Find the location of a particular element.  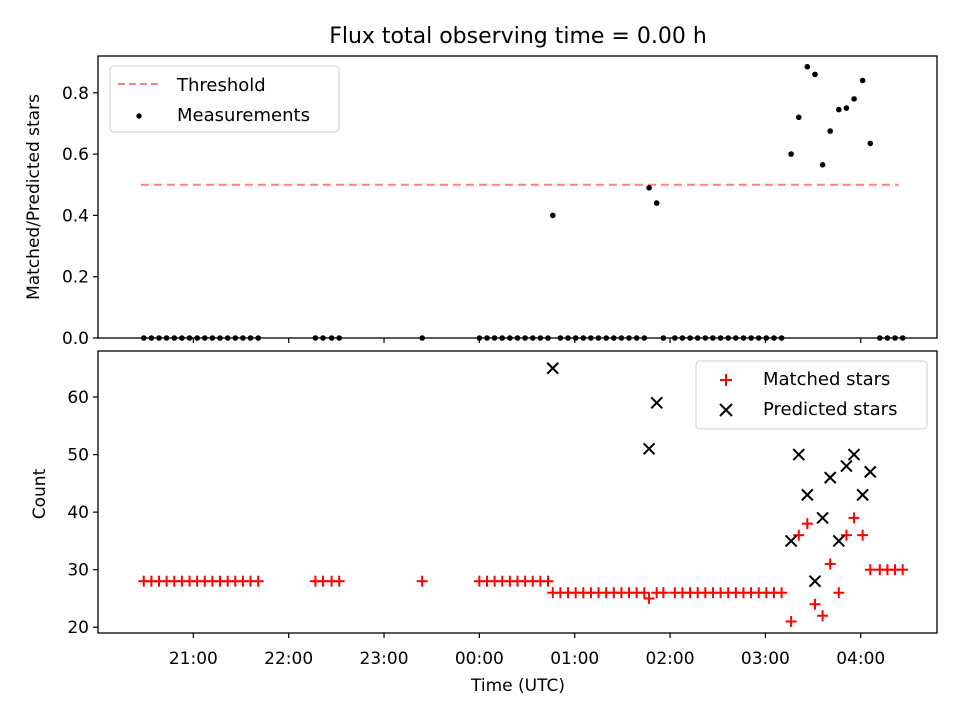

top-y-tick-label: 0.4 is located at coordinates (75, 216).